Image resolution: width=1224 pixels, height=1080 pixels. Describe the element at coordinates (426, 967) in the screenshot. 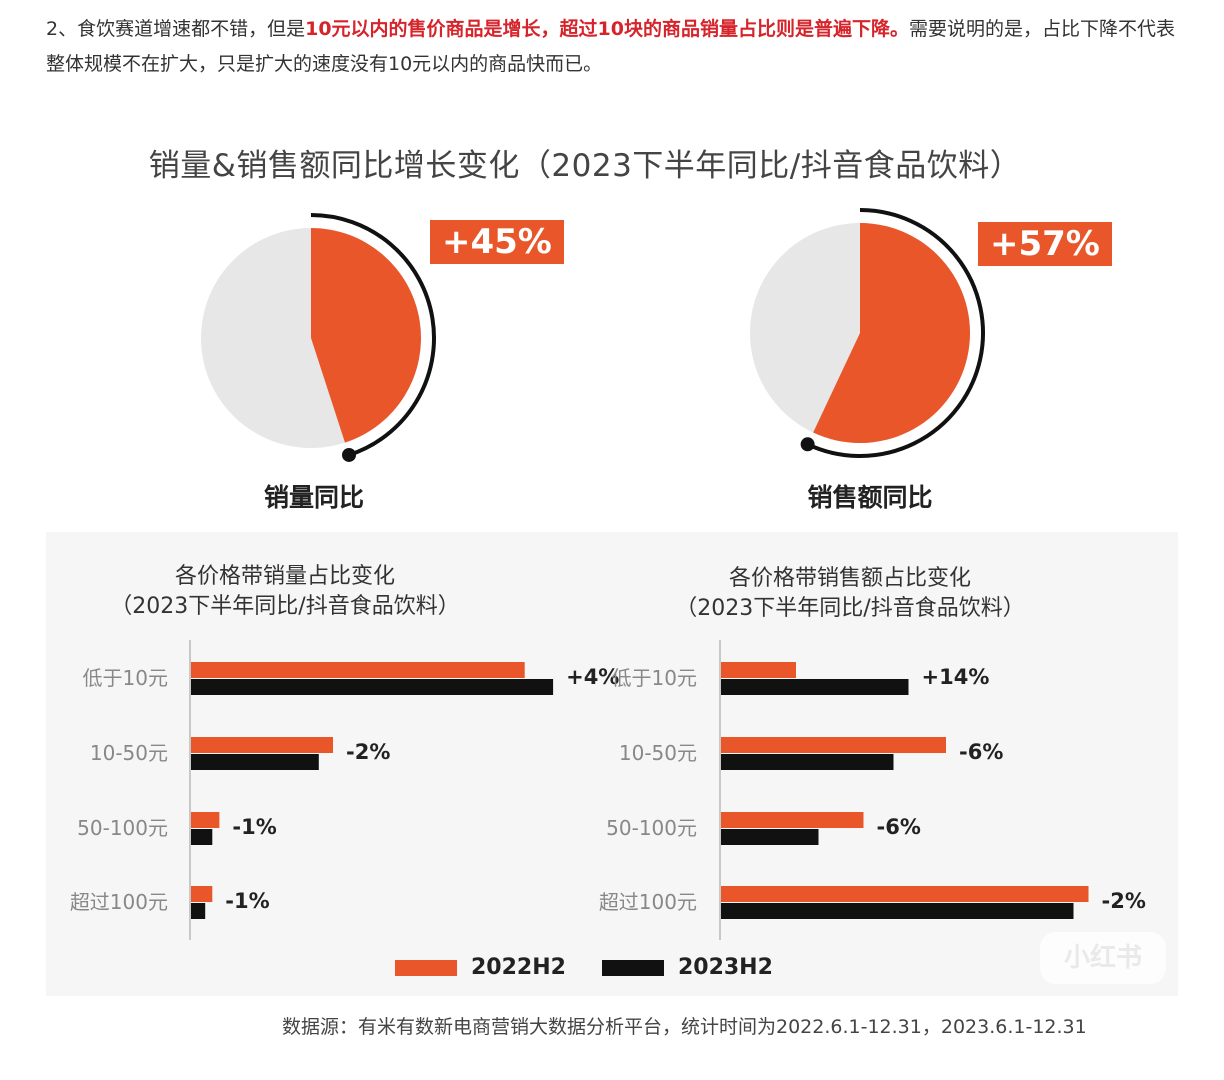

I see `legend-swatch-2022` at that location.